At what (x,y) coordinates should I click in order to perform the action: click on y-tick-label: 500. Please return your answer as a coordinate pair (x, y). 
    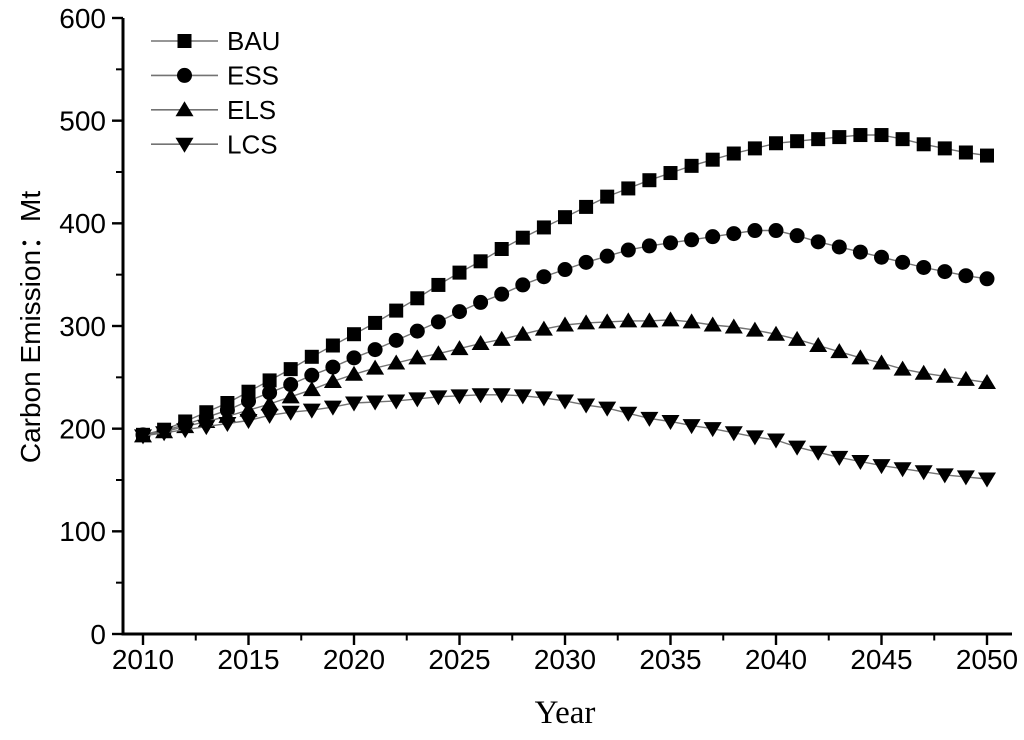
    Looking at the image, I should click on (82, 120).